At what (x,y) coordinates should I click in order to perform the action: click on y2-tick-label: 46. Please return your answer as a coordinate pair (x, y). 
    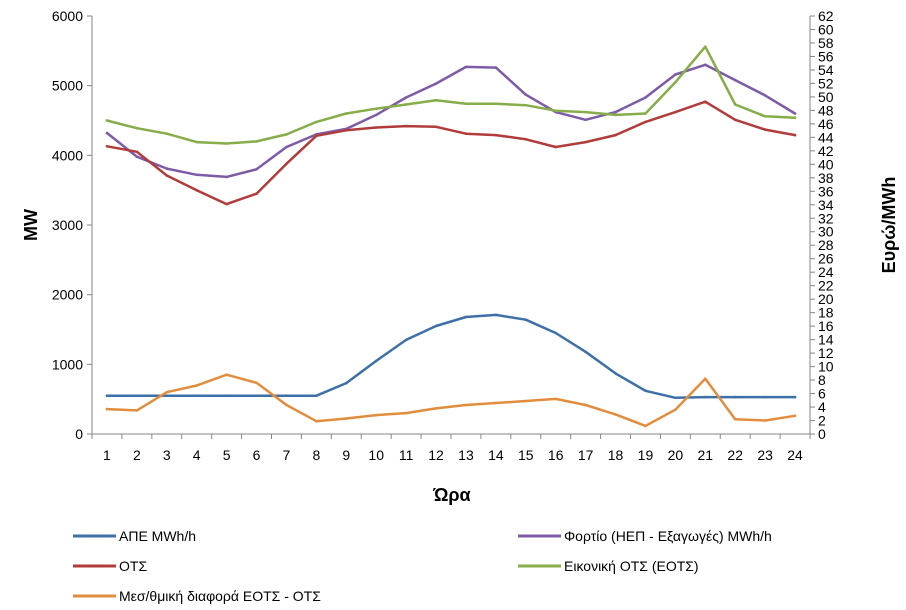
    Looking at the image, I should click on (826, 124).